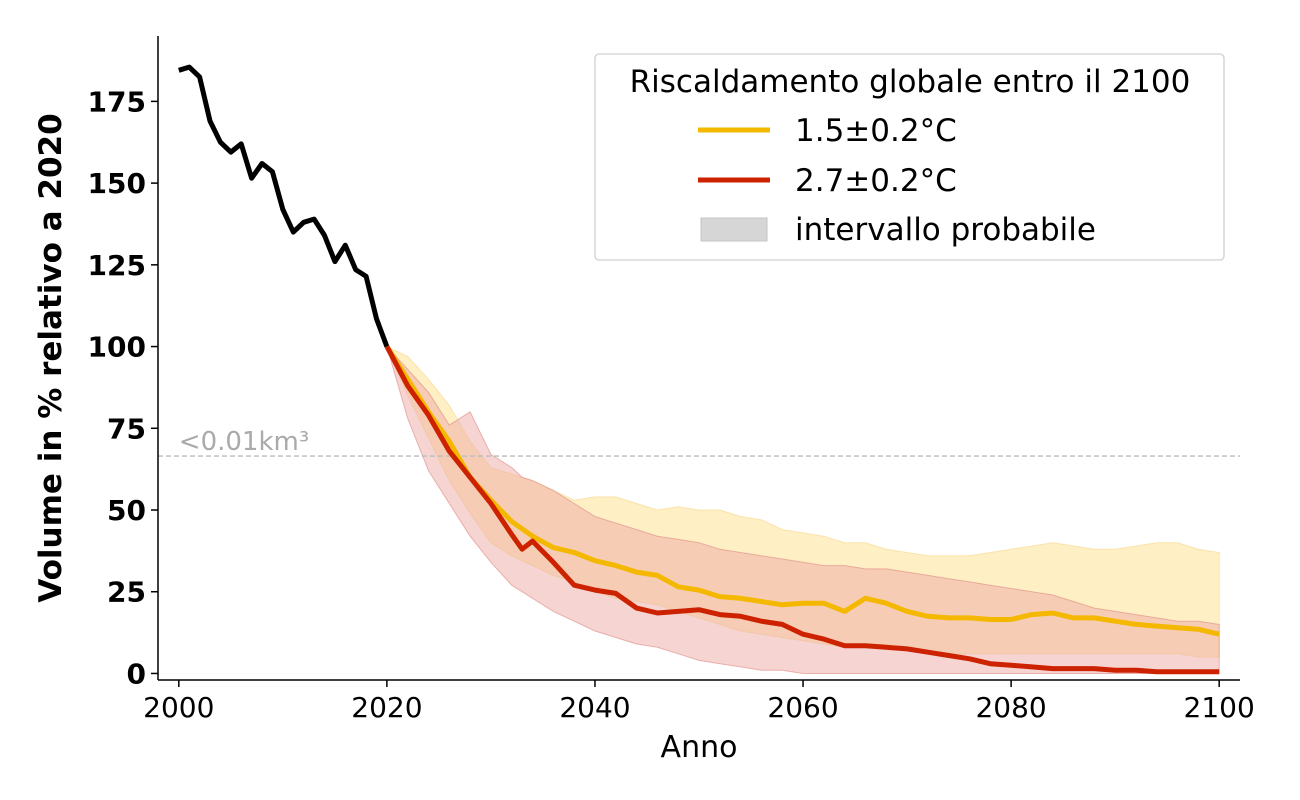 This screenshot has height=800, width=1300. Describe the element at coordinates (802, 707) in the screenshot. I see `x-tick-label: 2060` at that location.